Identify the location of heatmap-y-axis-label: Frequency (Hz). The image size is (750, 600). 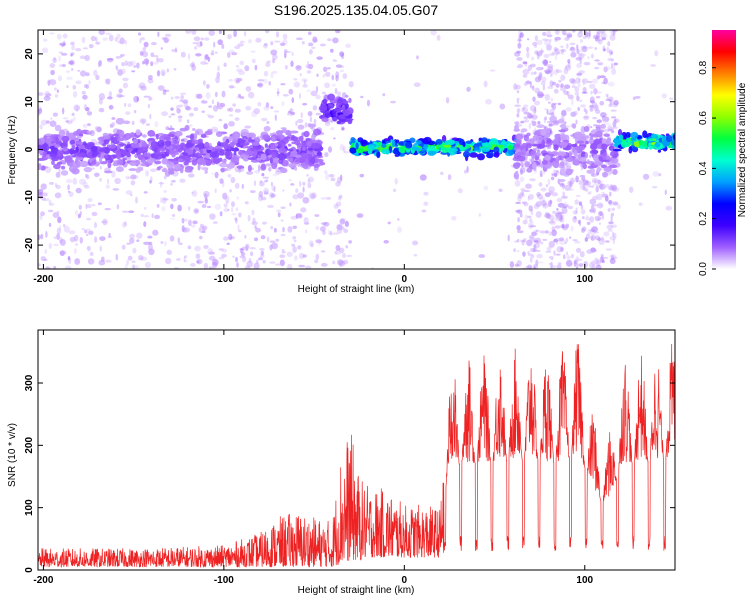
(12, 150).